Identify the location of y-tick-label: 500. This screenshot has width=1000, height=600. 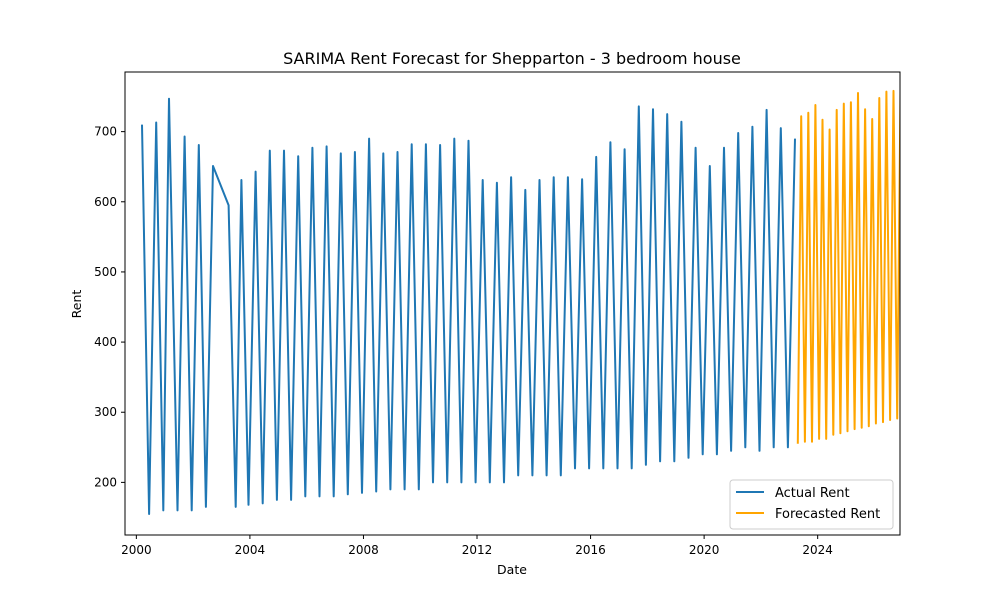
(105, 272).